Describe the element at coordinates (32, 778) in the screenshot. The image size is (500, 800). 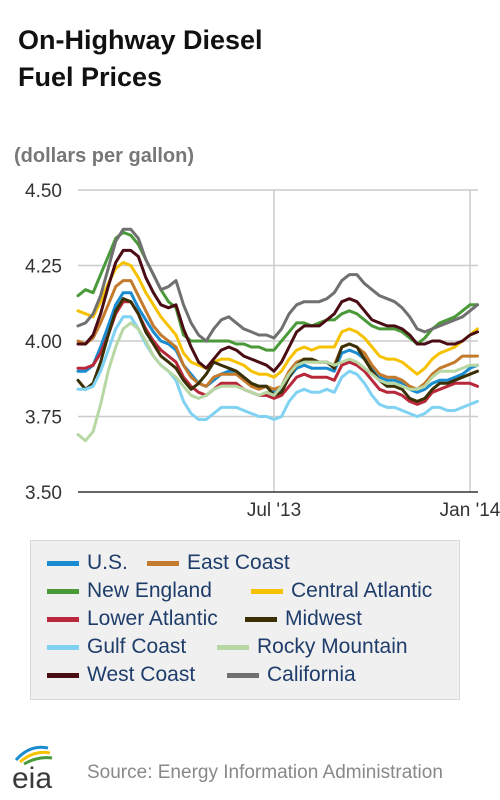
I see `logo-text: eia` at that location.